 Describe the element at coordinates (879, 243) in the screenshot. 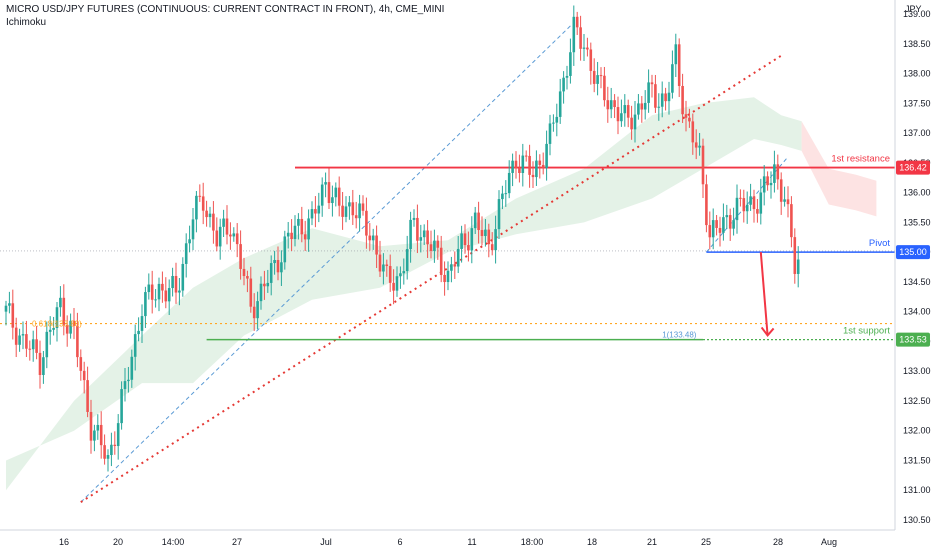

I see `pivot-label: Pivot` at that location.